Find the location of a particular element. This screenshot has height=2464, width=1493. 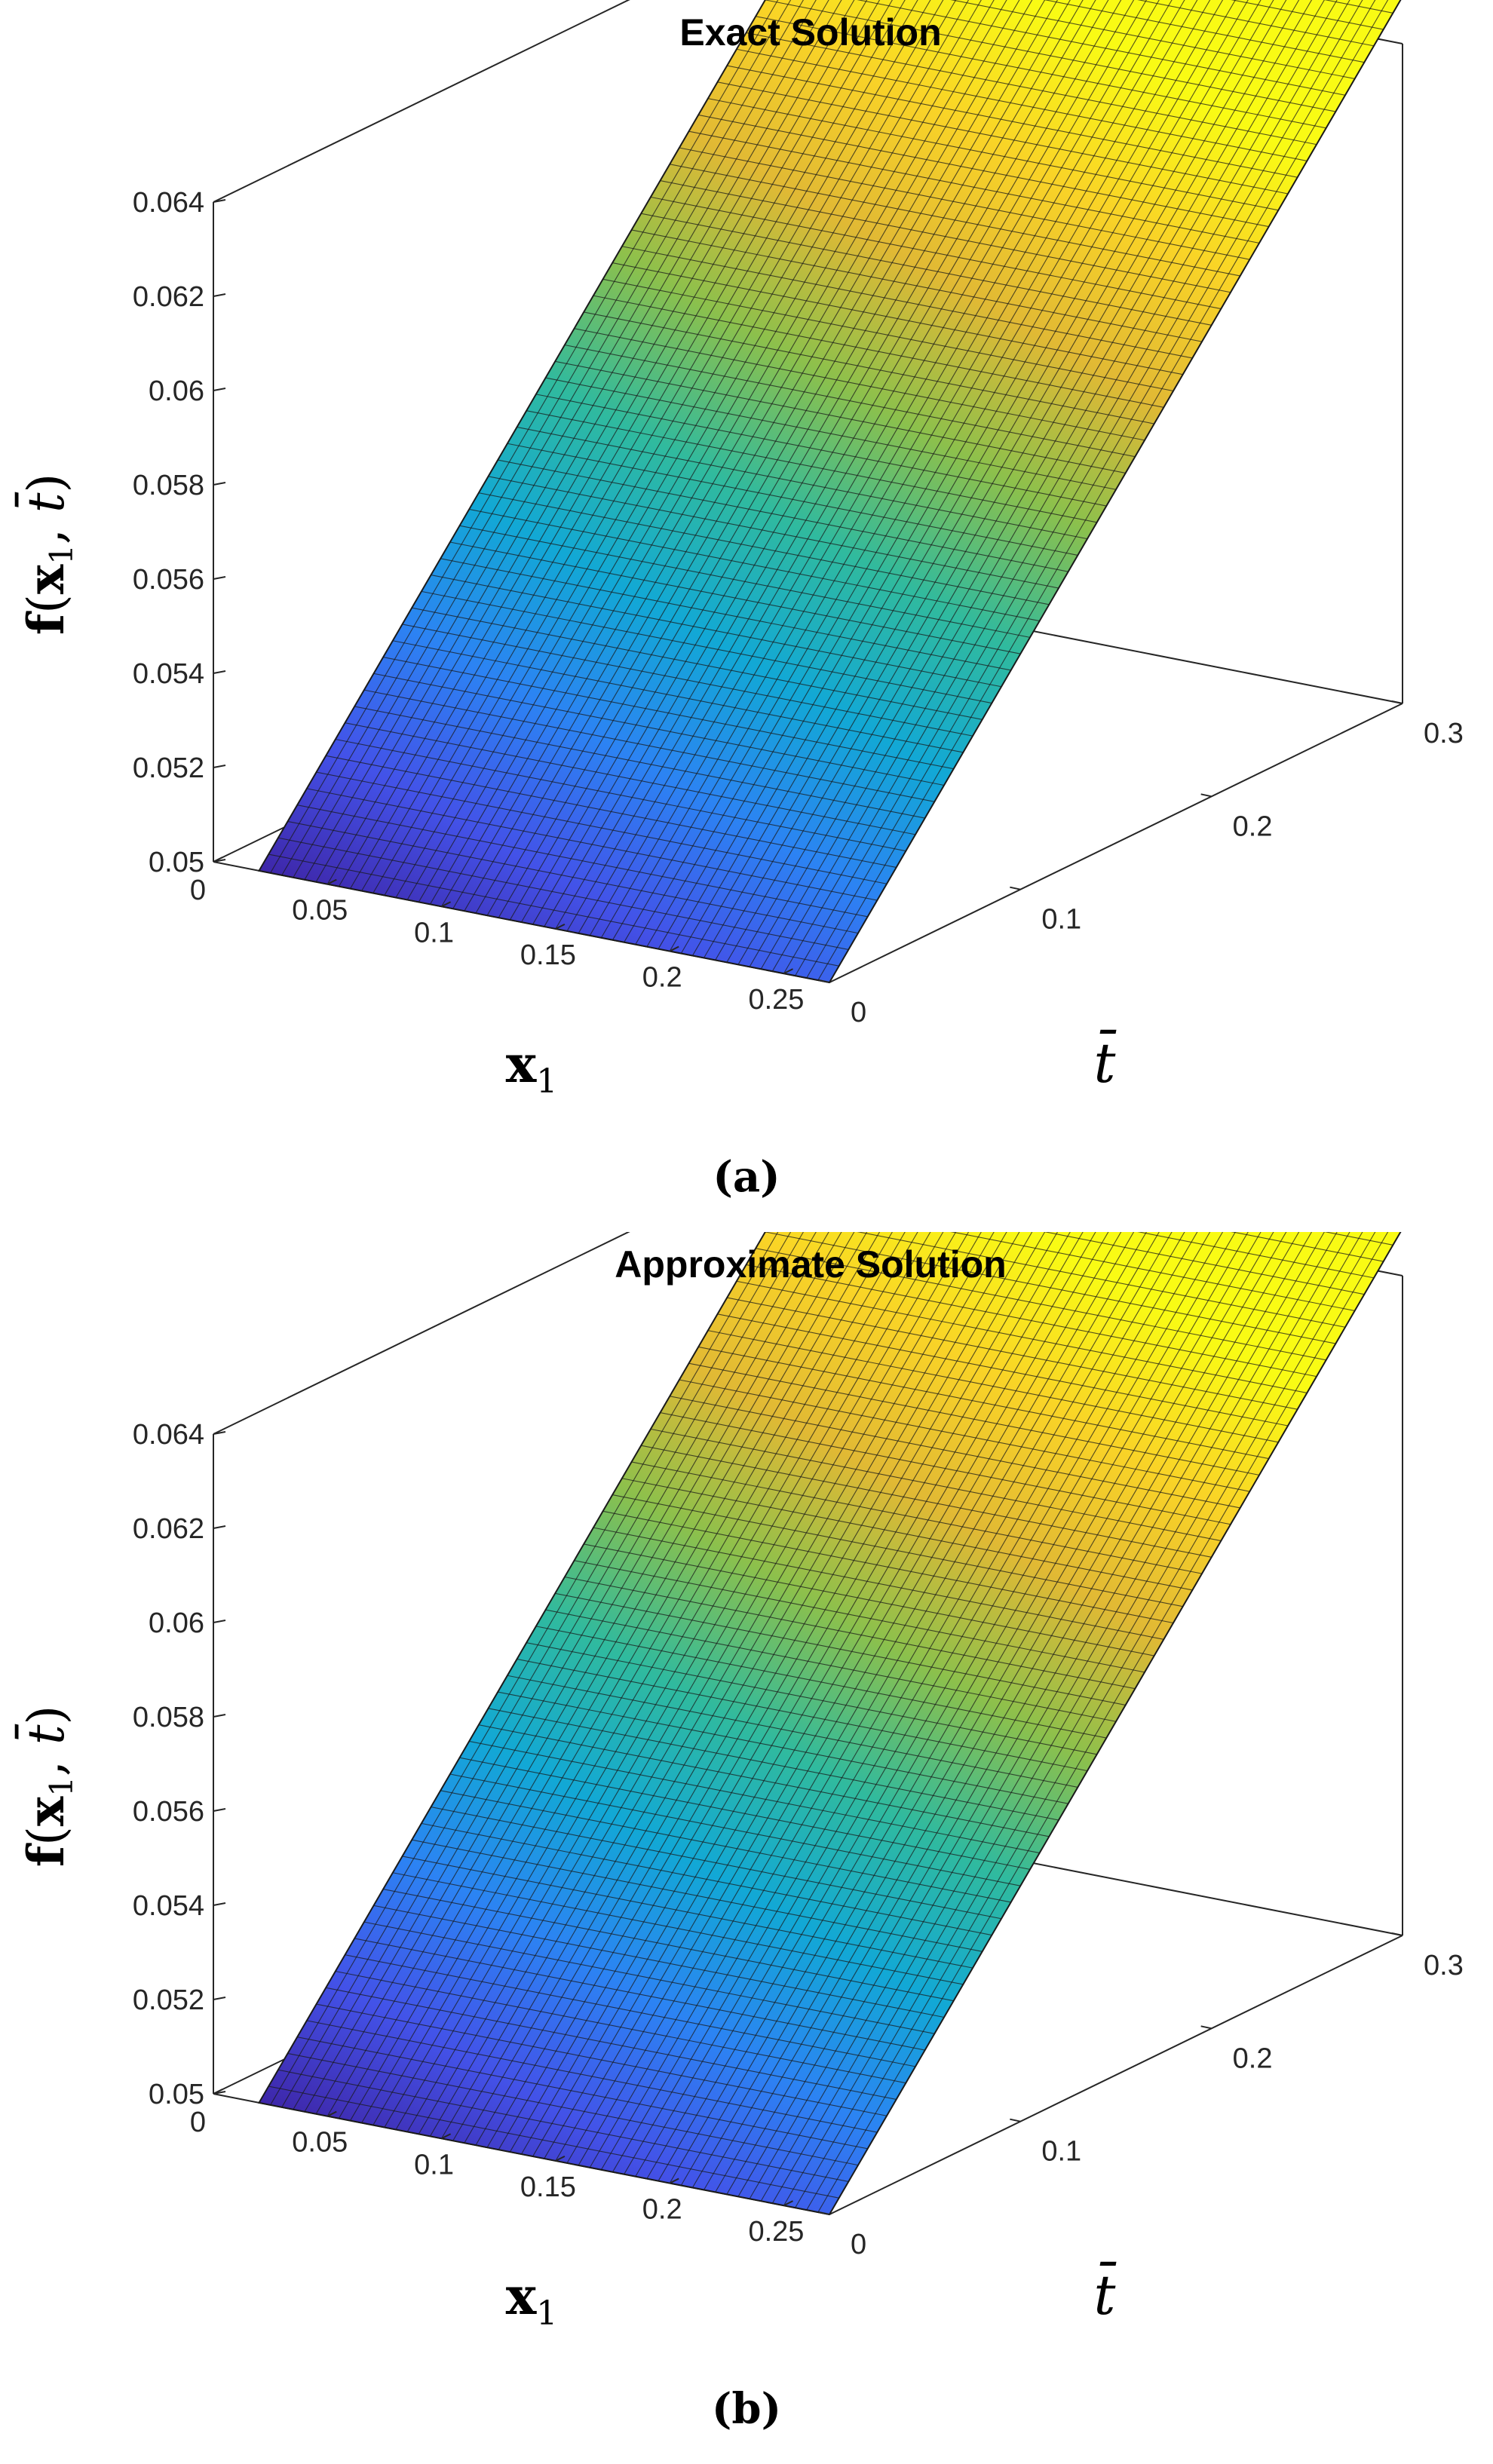

panel-label: (b) is located at coordinates (746, 2409).